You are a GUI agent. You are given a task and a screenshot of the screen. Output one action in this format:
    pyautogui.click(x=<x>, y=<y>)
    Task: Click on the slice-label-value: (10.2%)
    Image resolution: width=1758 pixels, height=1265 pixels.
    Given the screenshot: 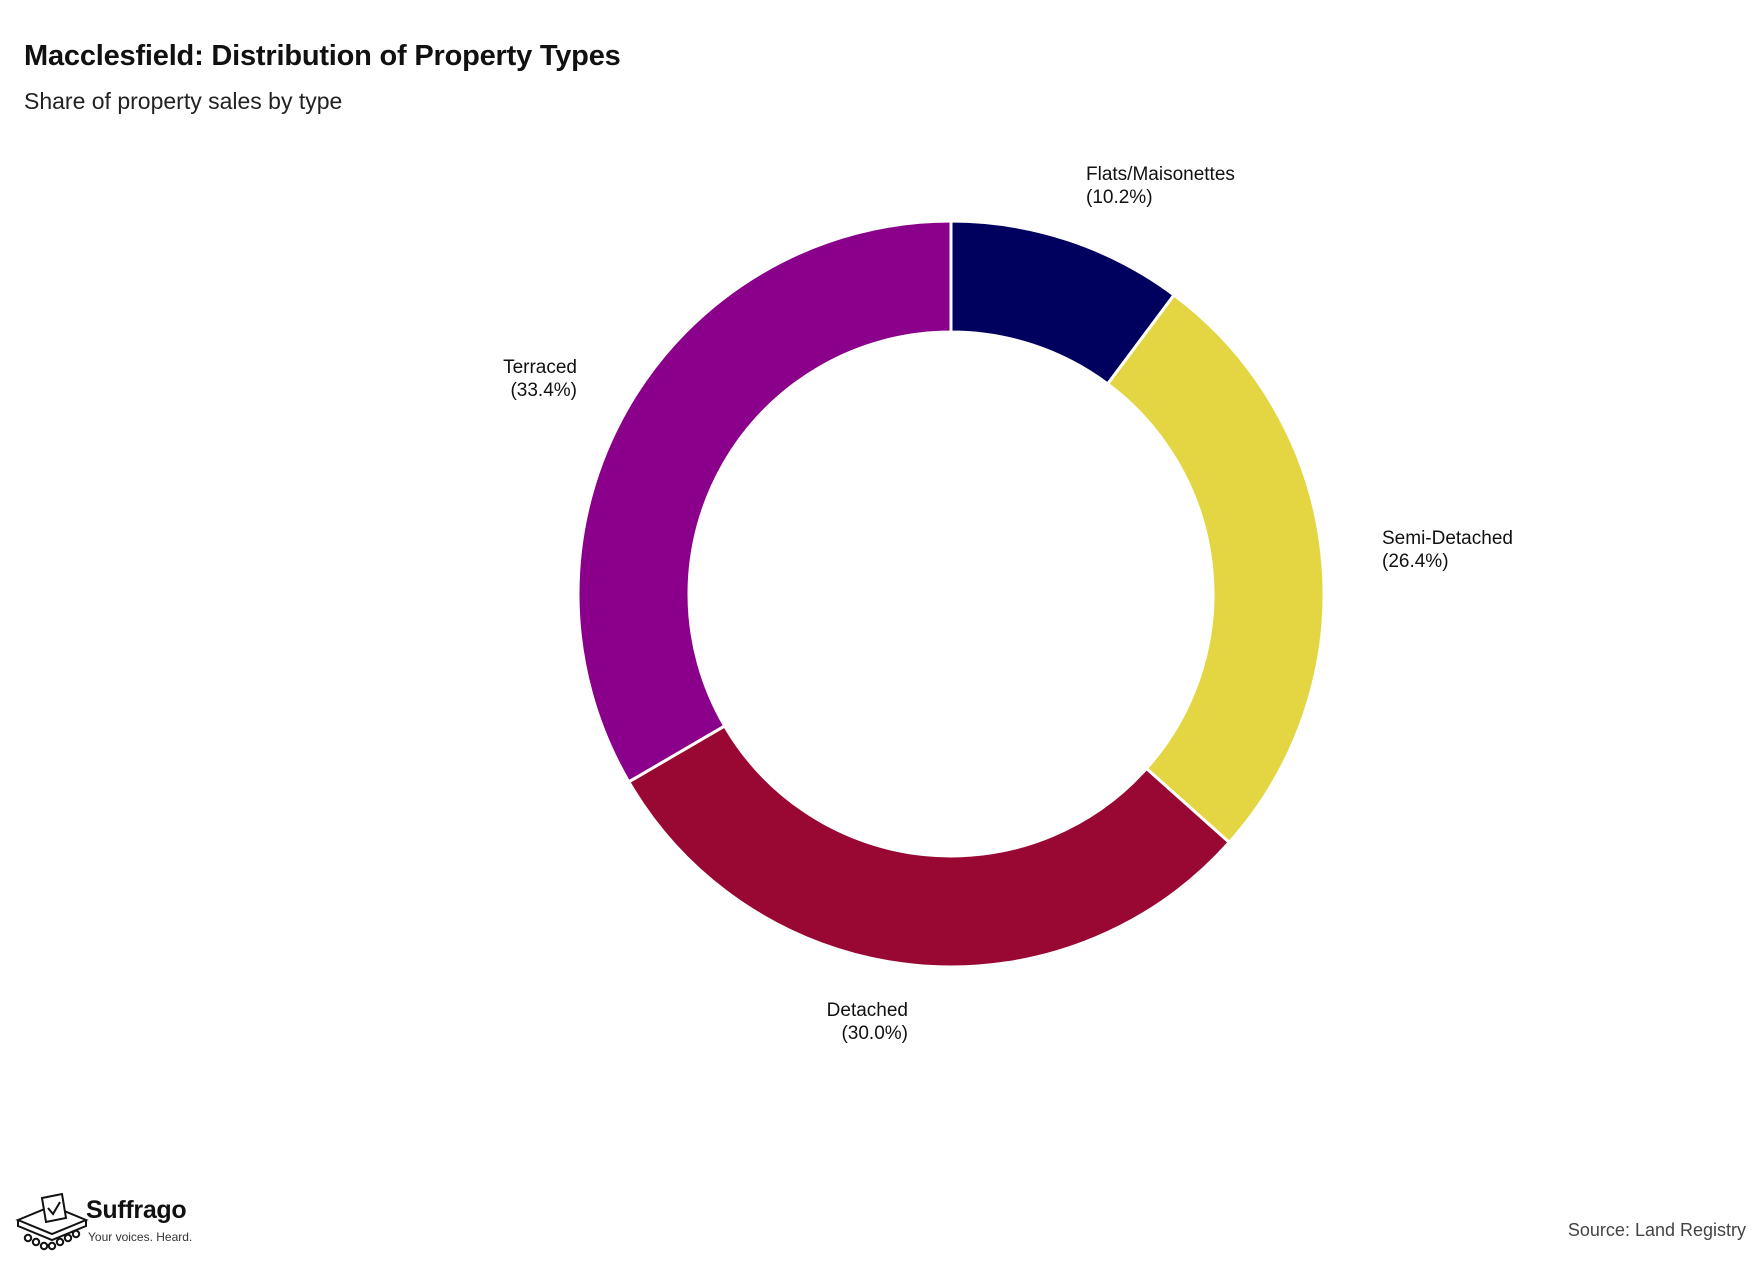 What is the action you would take?
    pyautogui.click(x=1119, y=197)
    